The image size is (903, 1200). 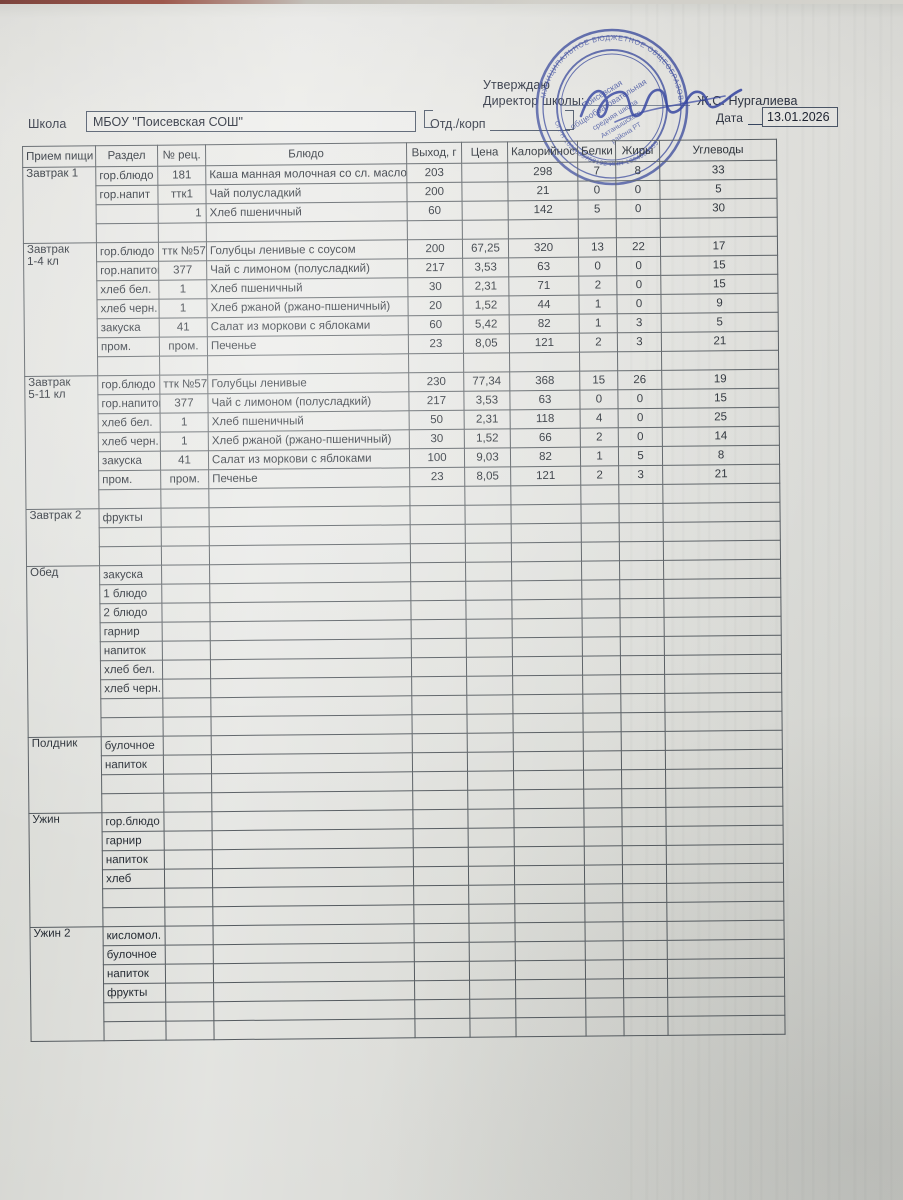 What do you see at coordinates (133, 841) in the screenshot?
I see `cell-section: гарнир` at bounding box center [133, 841].